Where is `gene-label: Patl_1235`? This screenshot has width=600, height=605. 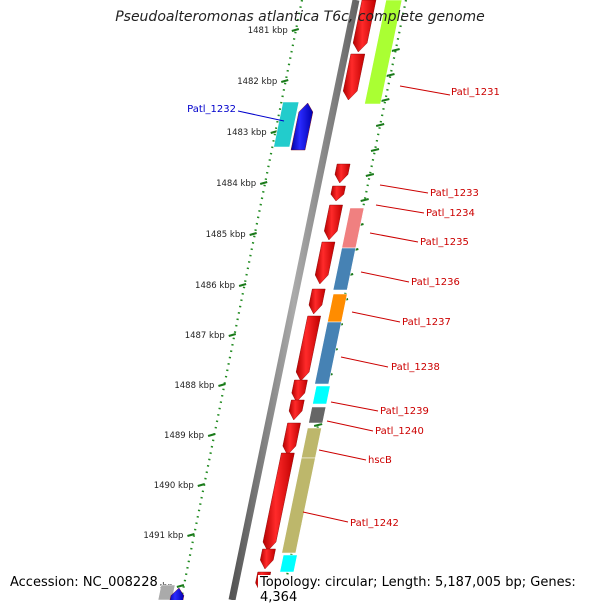 gene-label: Patl_1235 is located at coordinates (444, 242).